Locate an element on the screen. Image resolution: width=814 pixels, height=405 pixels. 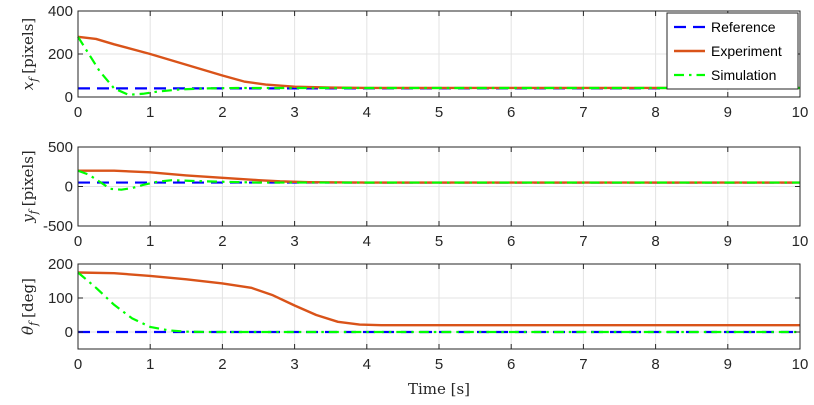
y-axis-label: θf [deg] is located at coordinates (29, 306).